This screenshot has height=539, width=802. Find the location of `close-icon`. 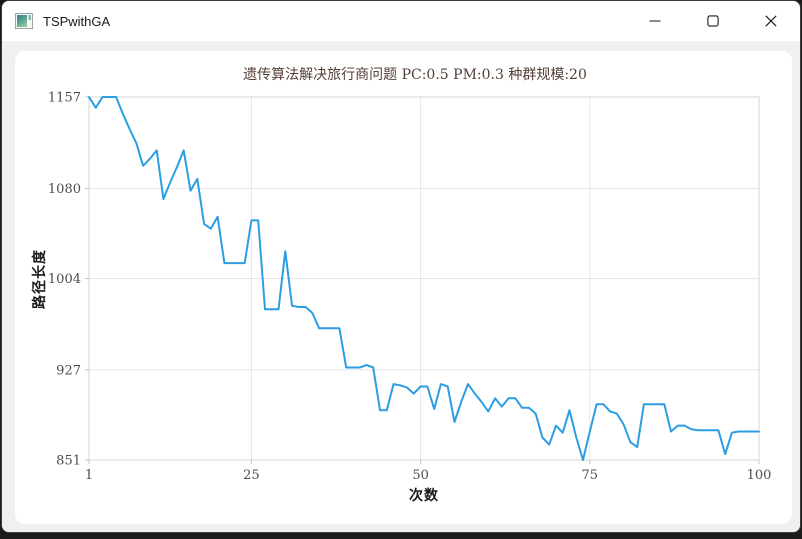

close-icon is located at coordinates (771, 21).